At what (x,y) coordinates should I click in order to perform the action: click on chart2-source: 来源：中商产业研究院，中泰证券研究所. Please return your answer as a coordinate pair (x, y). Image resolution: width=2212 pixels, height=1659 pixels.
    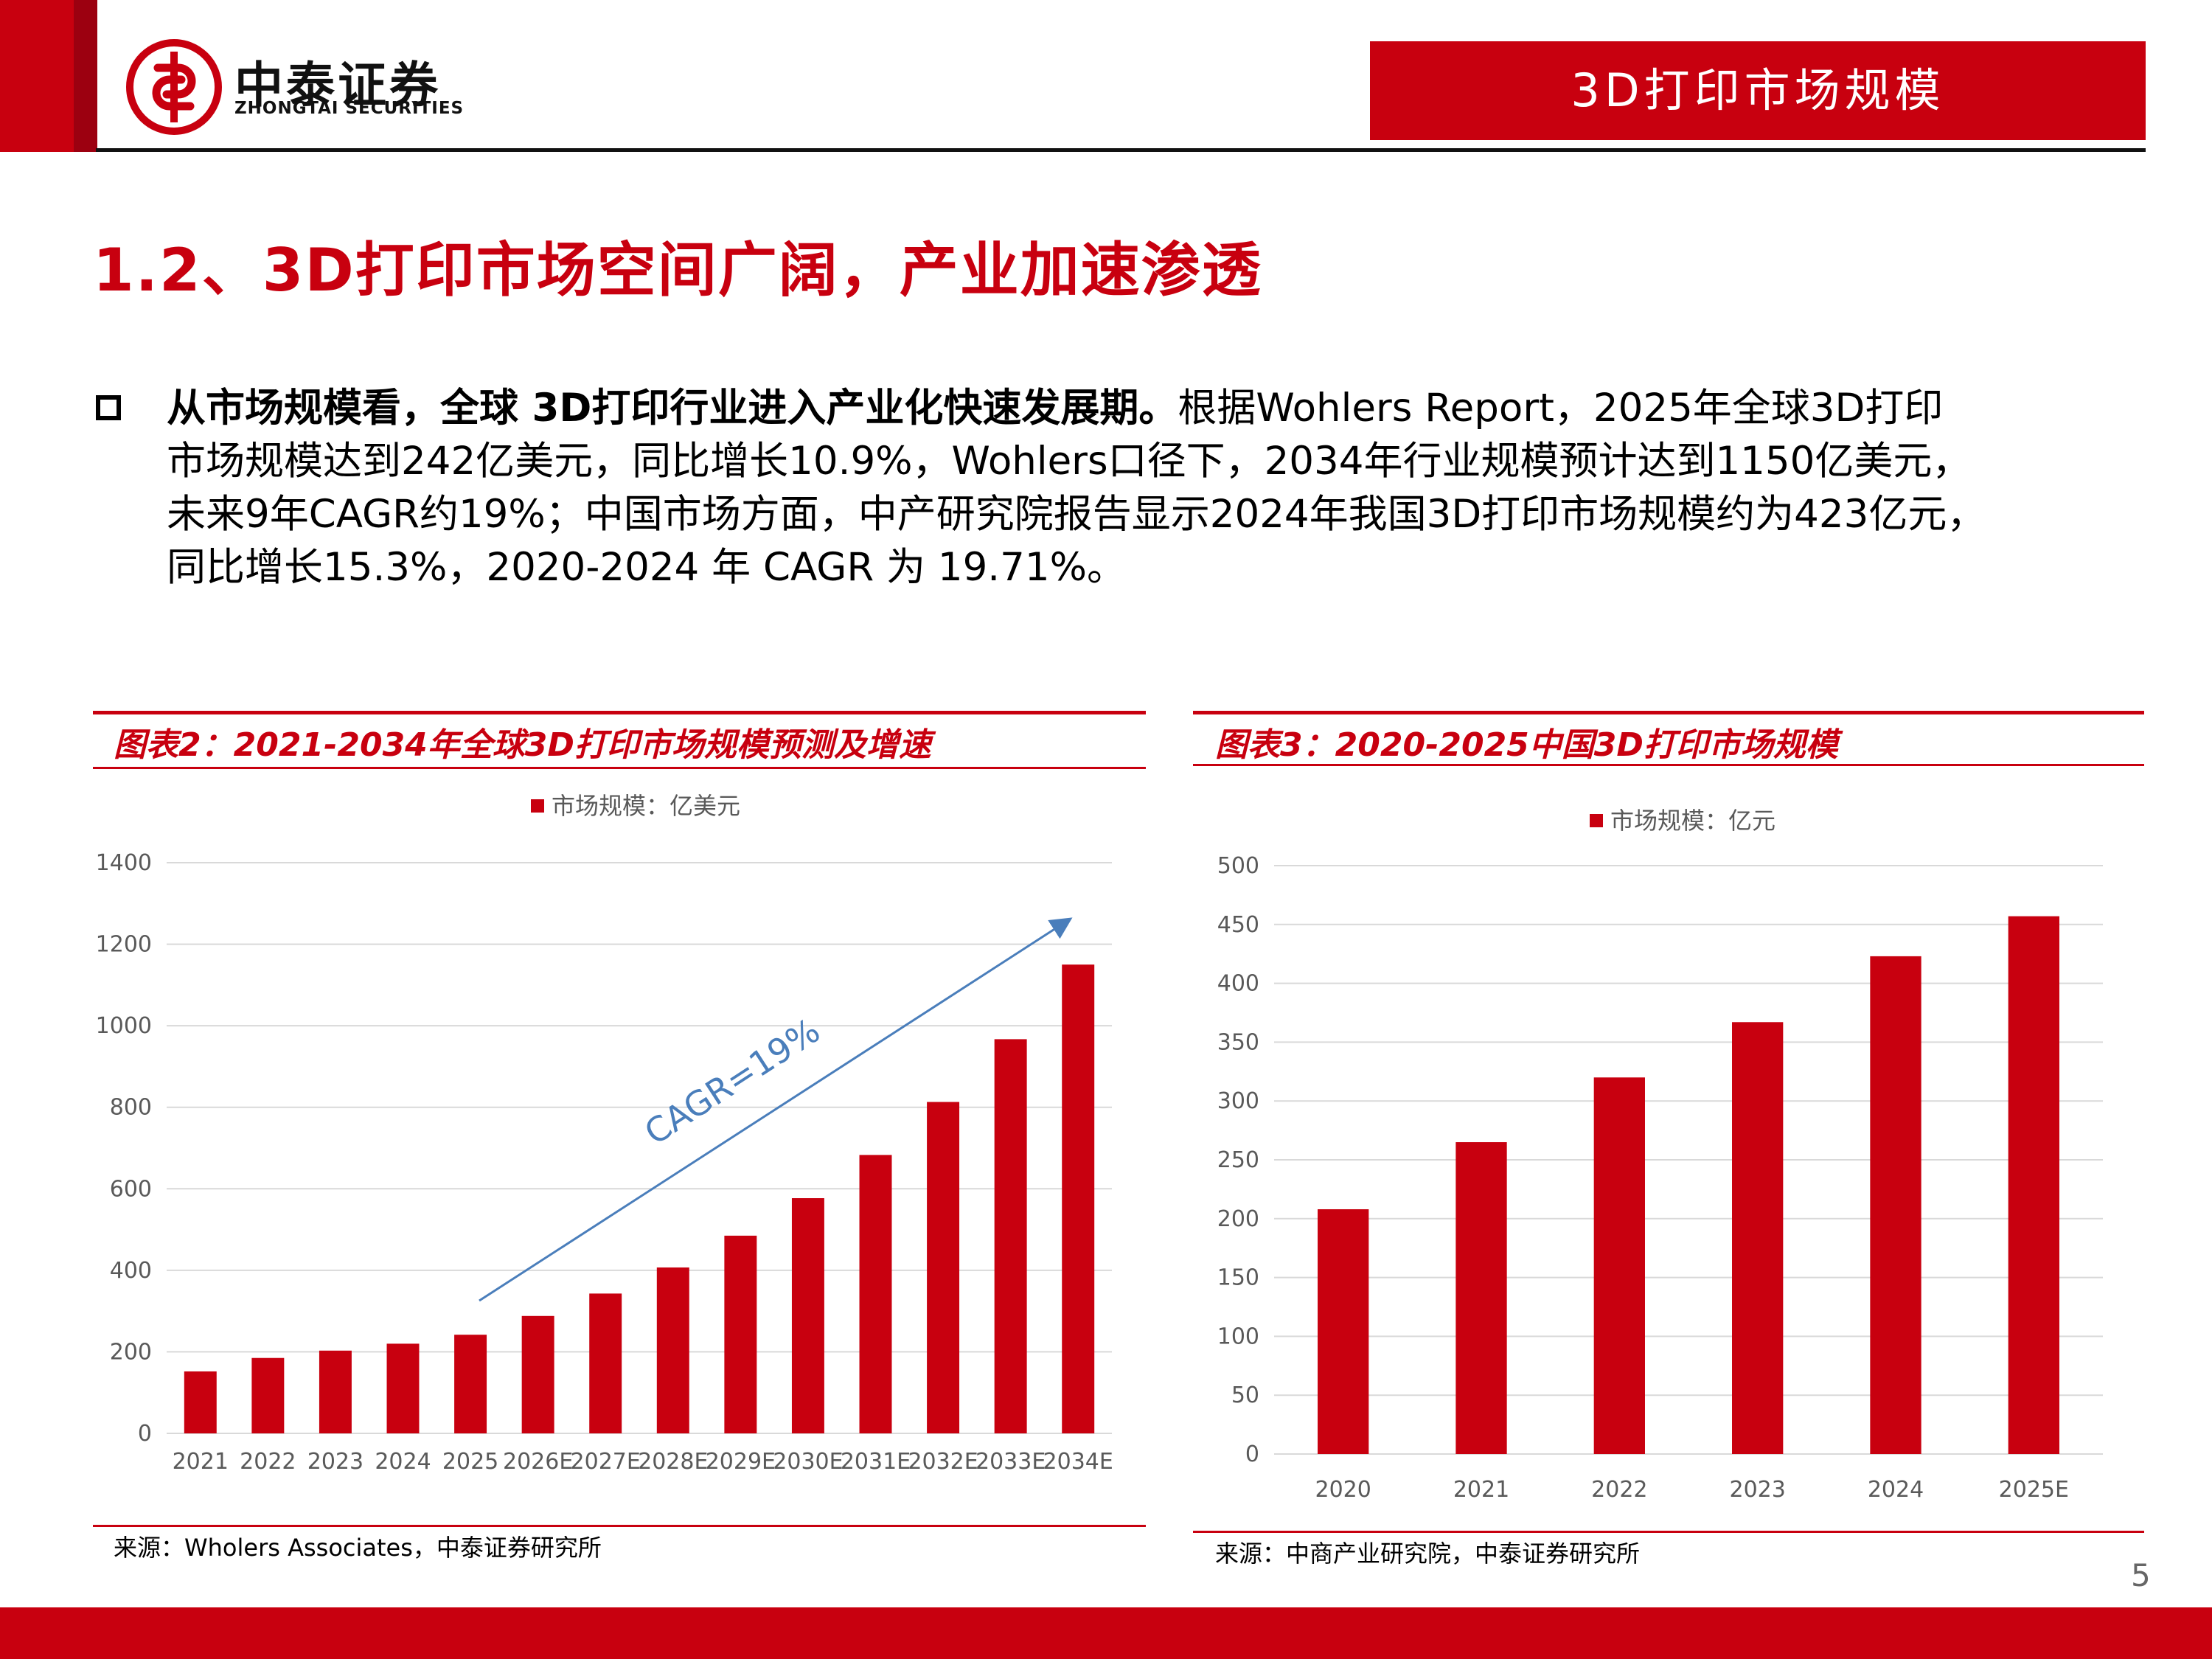
    Looking at the image, I should click on (1428, 1554).